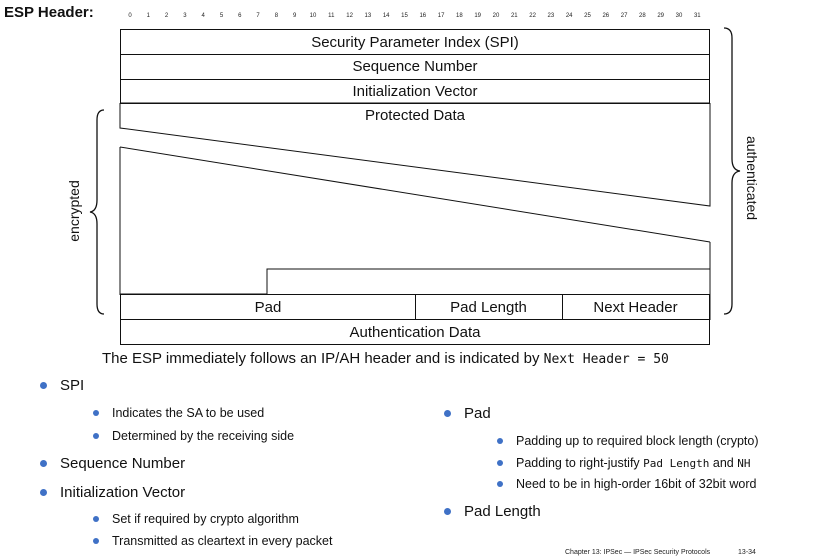 This screenshot has width=818, height=557. I want to click on bit-number: 16, so click(423, 16).